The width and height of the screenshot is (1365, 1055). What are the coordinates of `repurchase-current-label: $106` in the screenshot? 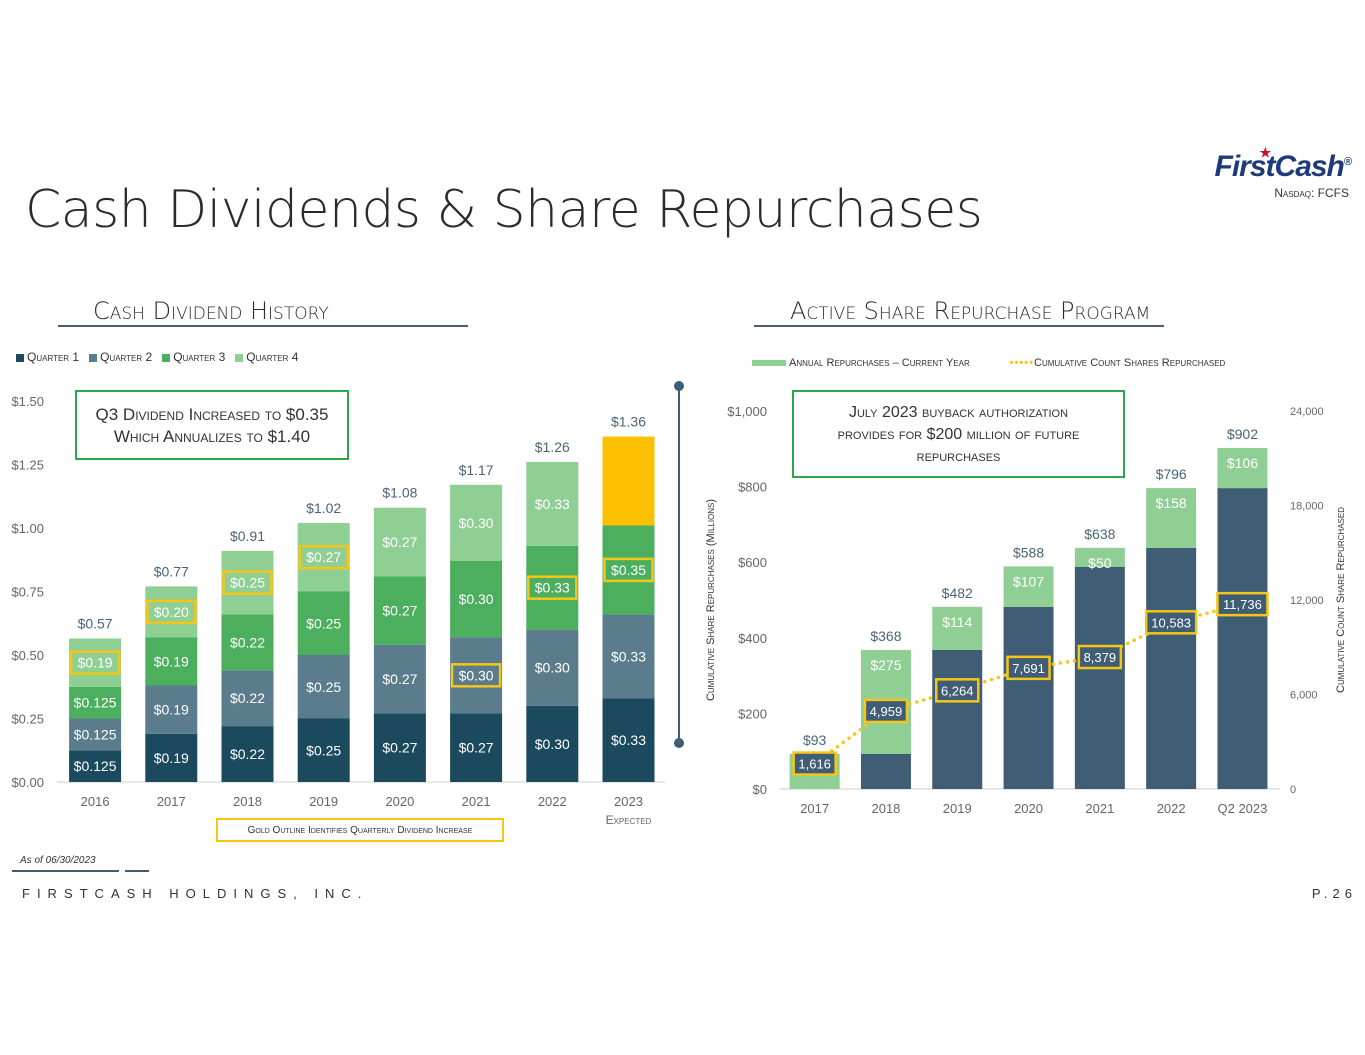 It's located at (1242, 463).